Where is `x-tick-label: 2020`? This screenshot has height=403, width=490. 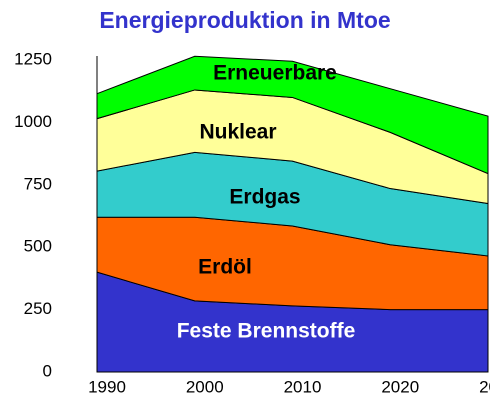 x-tick-label: 2020 is located at coordinates (400, 386).